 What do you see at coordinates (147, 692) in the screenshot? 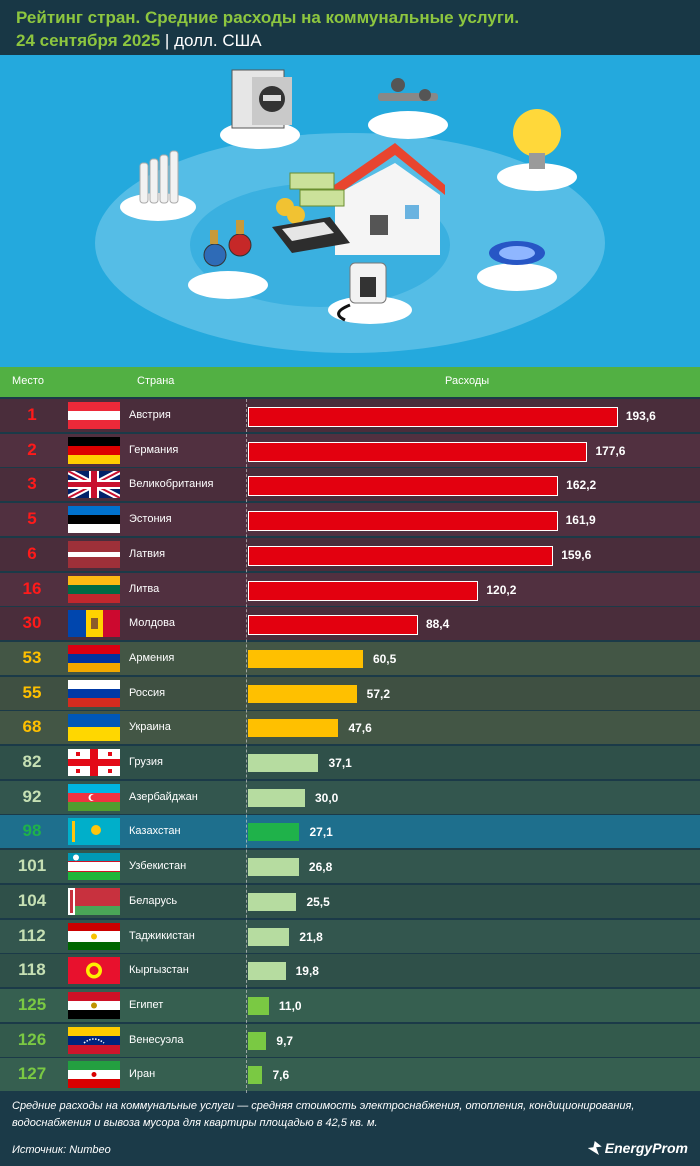
I see `country-label: Россия` at bounding box center [147, 692].